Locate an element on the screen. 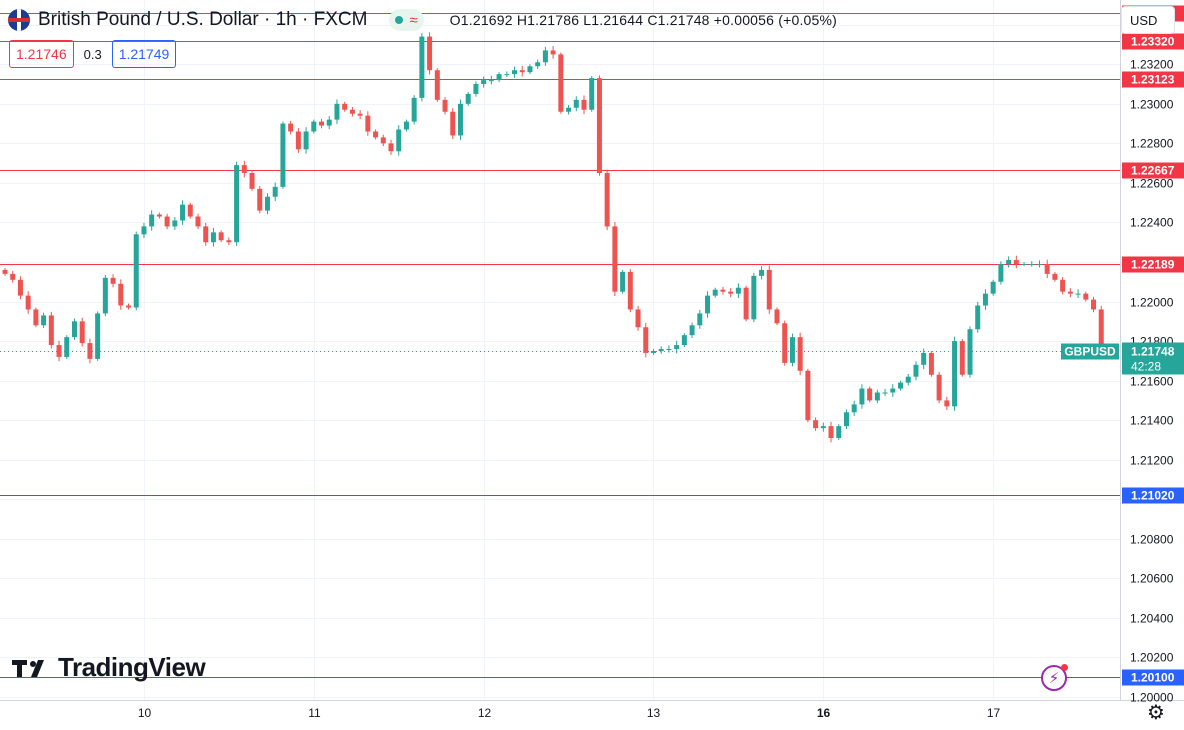 The height and width of the screenshot is (730, 1184). currency-select: USD is located at coordinates (1148, 20).